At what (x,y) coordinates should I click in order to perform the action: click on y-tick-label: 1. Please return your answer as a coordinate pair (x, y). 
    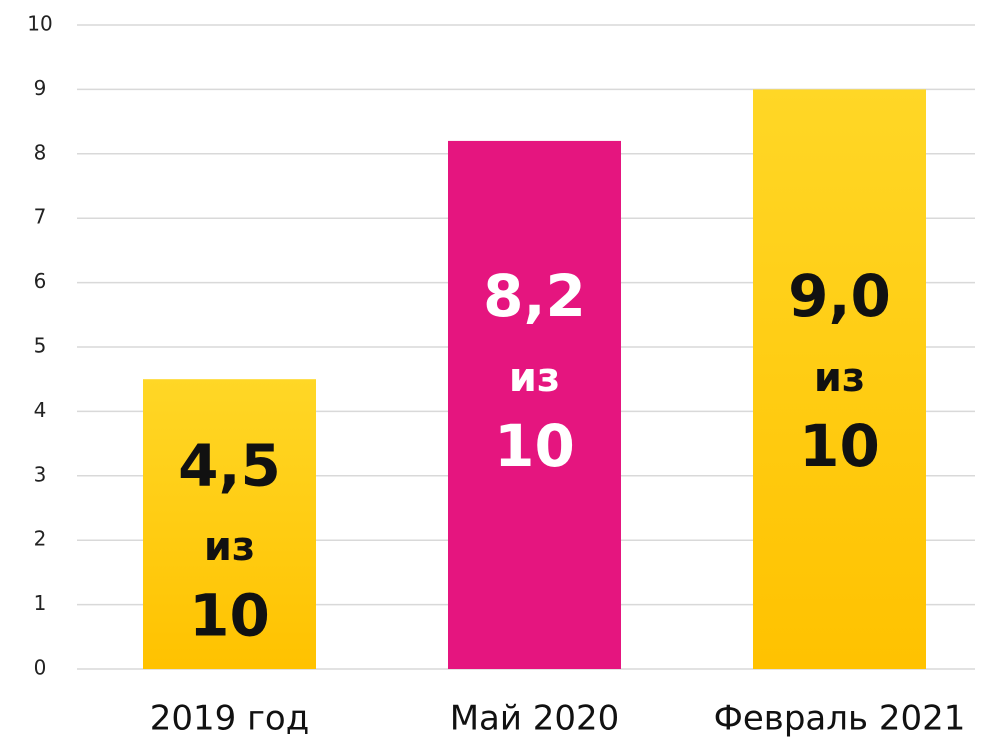
    Looking at the image, I should click on (40, 603).